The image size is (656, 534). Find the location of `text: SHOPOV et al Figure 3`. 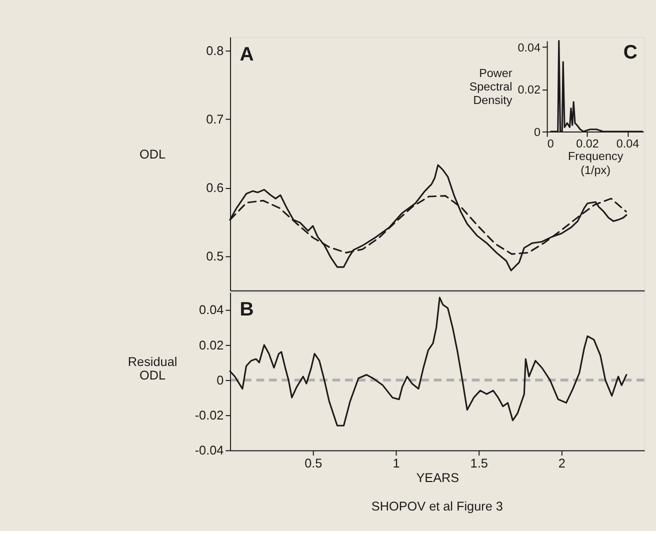

text: SHOPOV et al Figure 3 is located at coordinates (437, 507).